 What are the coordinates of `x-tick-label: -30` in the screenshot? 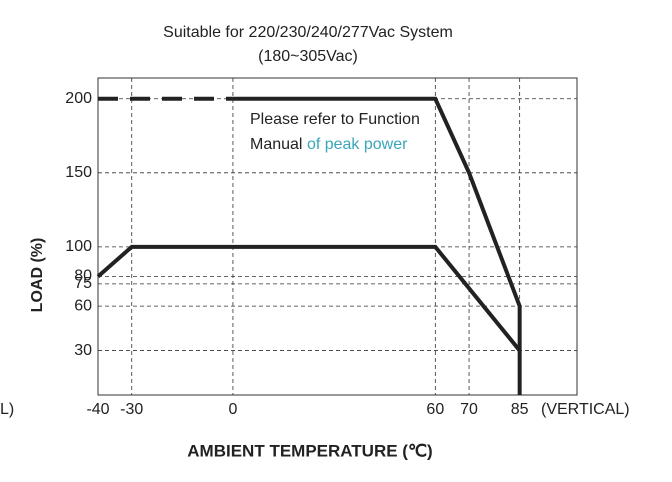 It's located at (131, 409).